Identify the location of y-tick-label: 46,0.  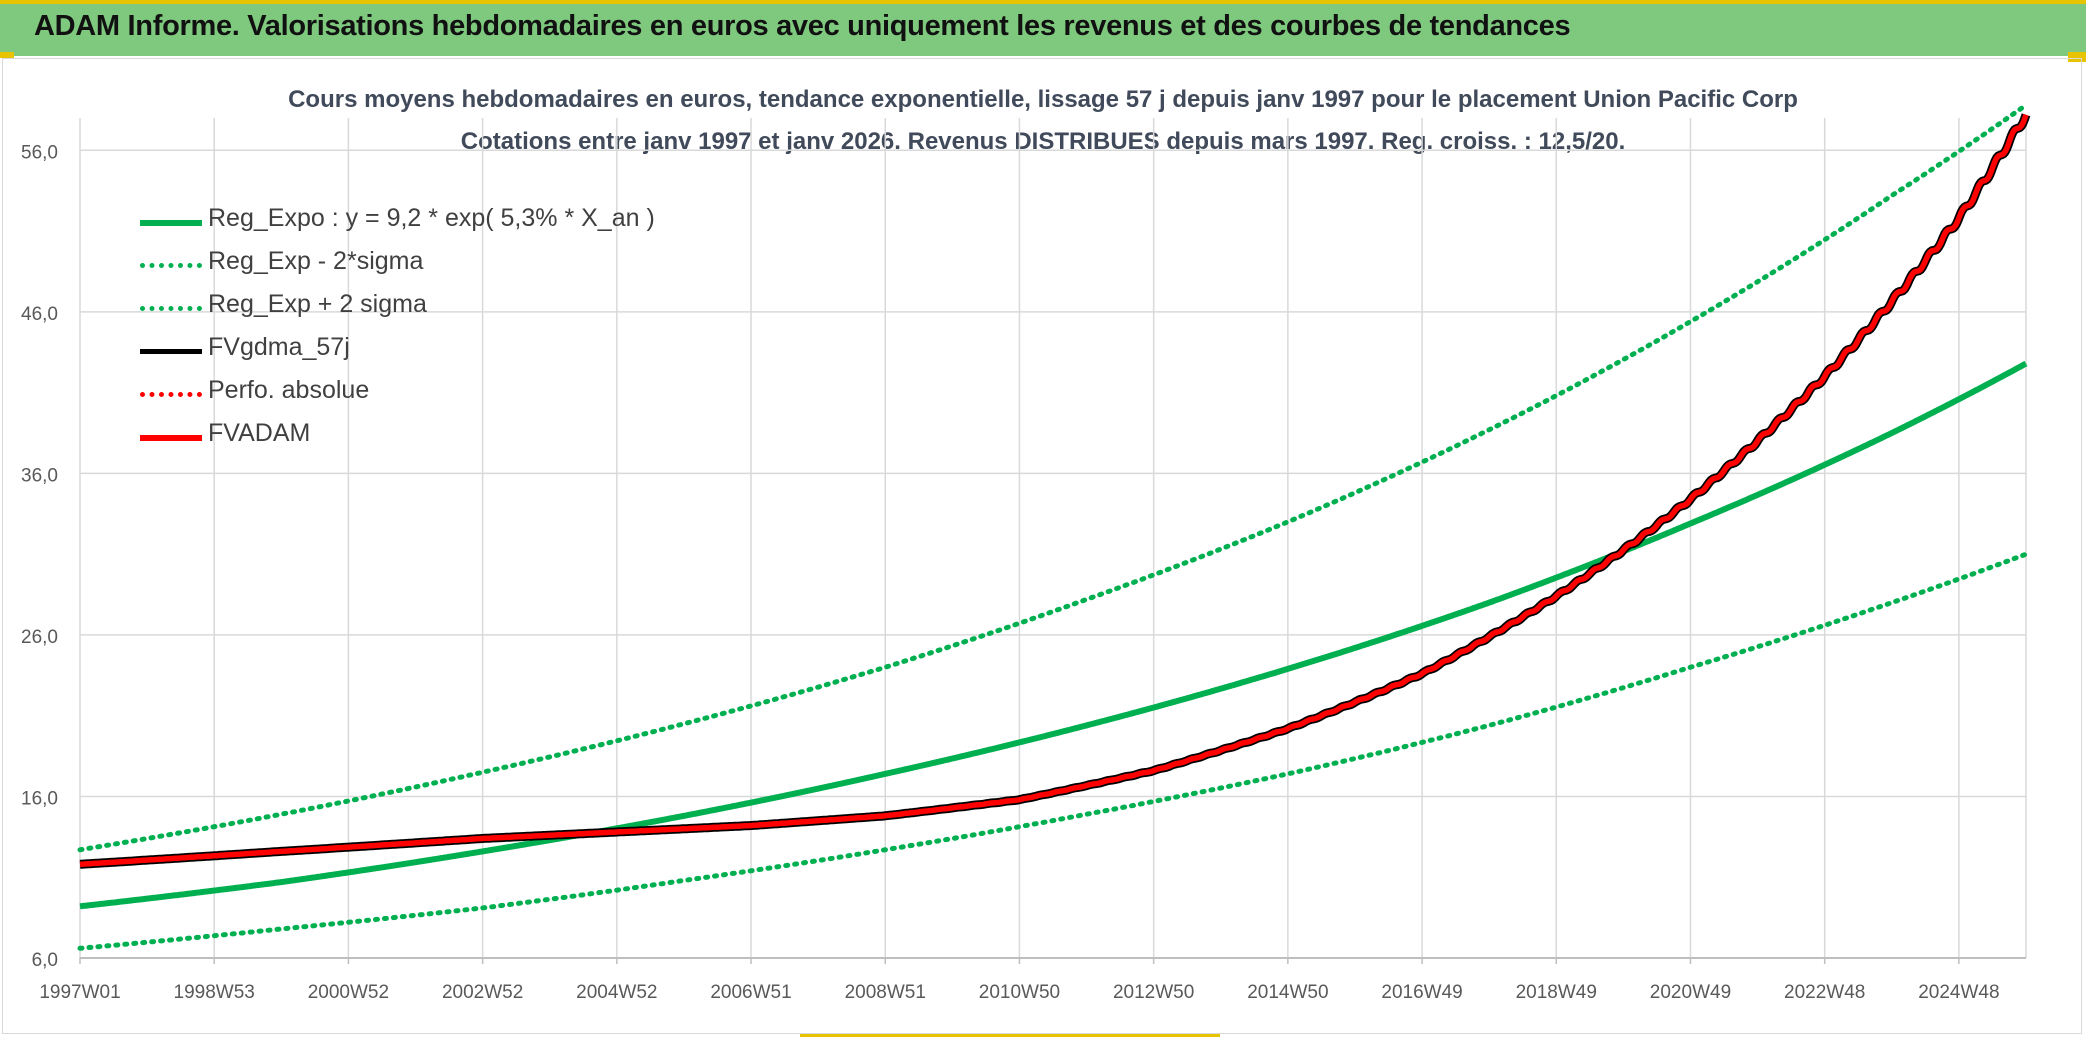
(39, 314).